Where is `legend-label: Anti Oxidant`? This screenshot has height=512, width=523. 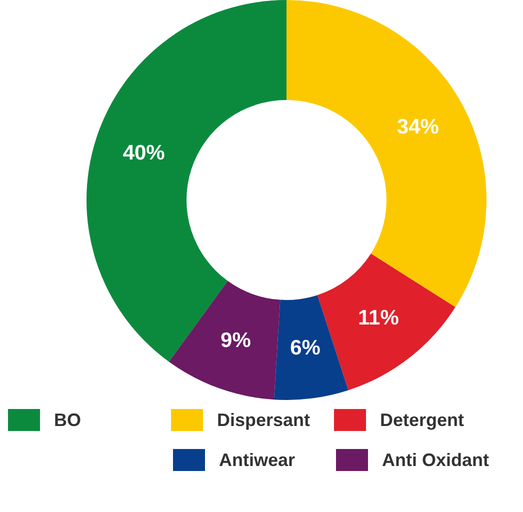
legend-label: Anti Oxidant is located at coordinates (435, 460).